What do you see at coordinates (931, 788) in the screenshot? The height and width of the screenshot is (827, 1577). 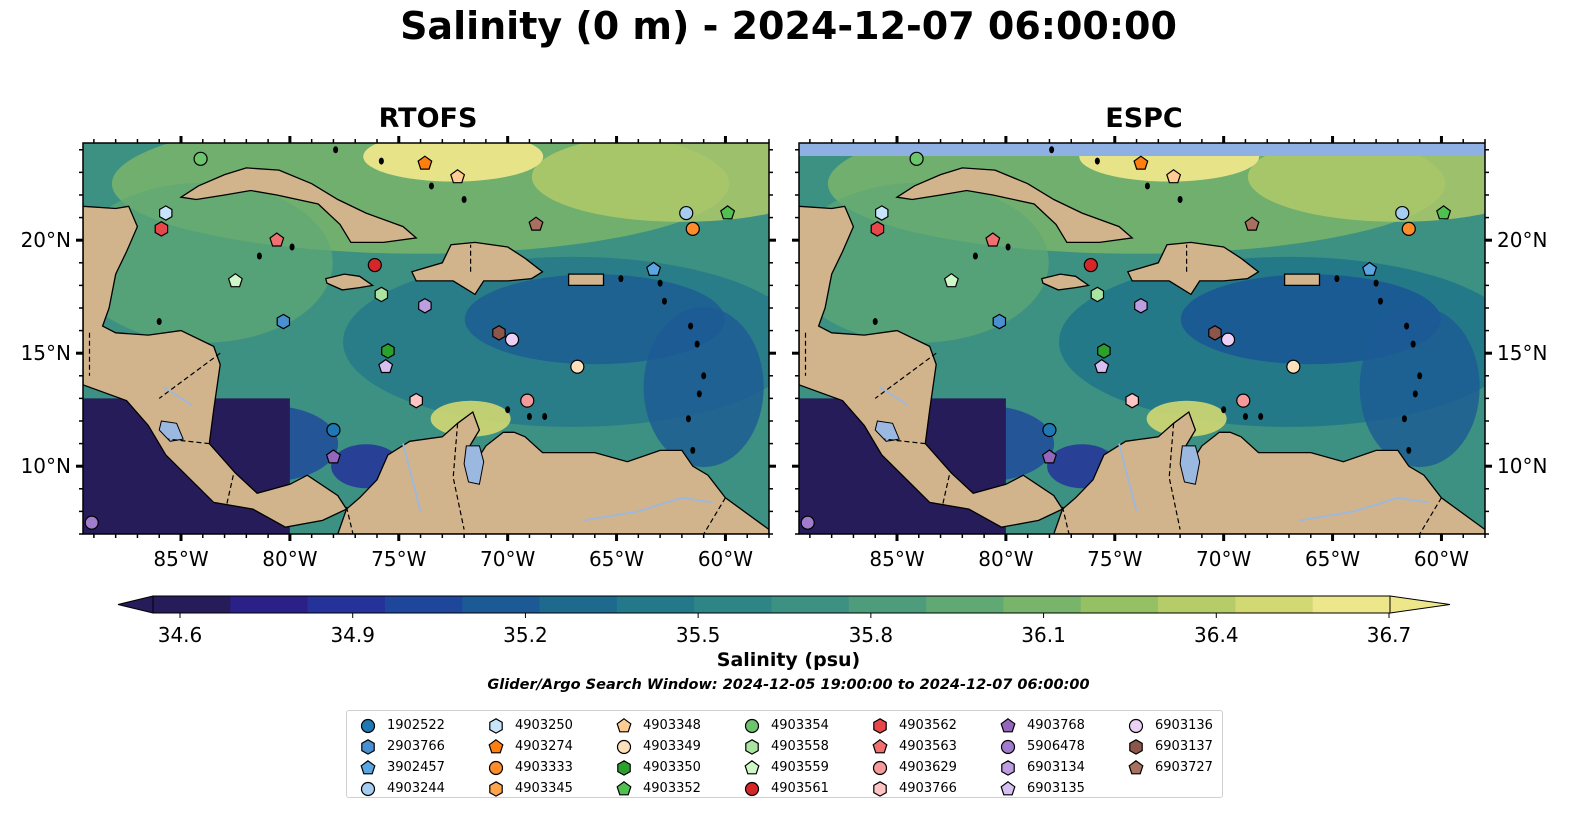 I see `legend-entry: 4903766` at bounding box center [931, 788].